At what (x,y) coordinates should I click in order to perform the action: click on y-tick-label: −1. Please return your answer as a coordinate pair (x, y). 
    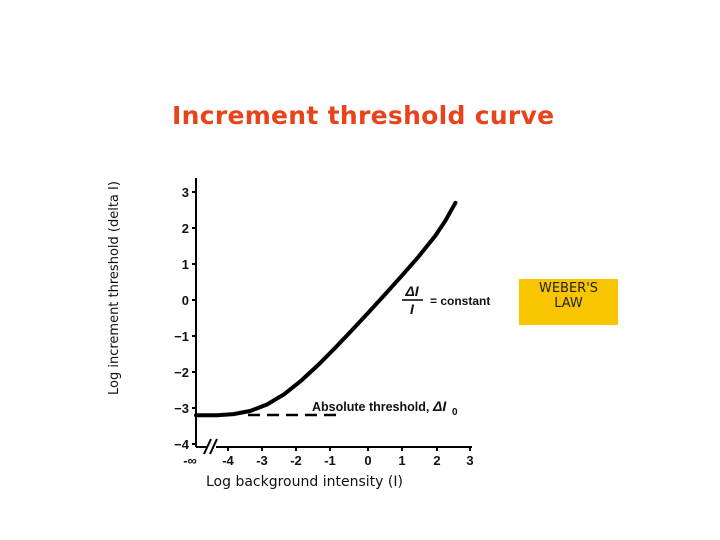
    Looking at the image, I should click on (181, 336).